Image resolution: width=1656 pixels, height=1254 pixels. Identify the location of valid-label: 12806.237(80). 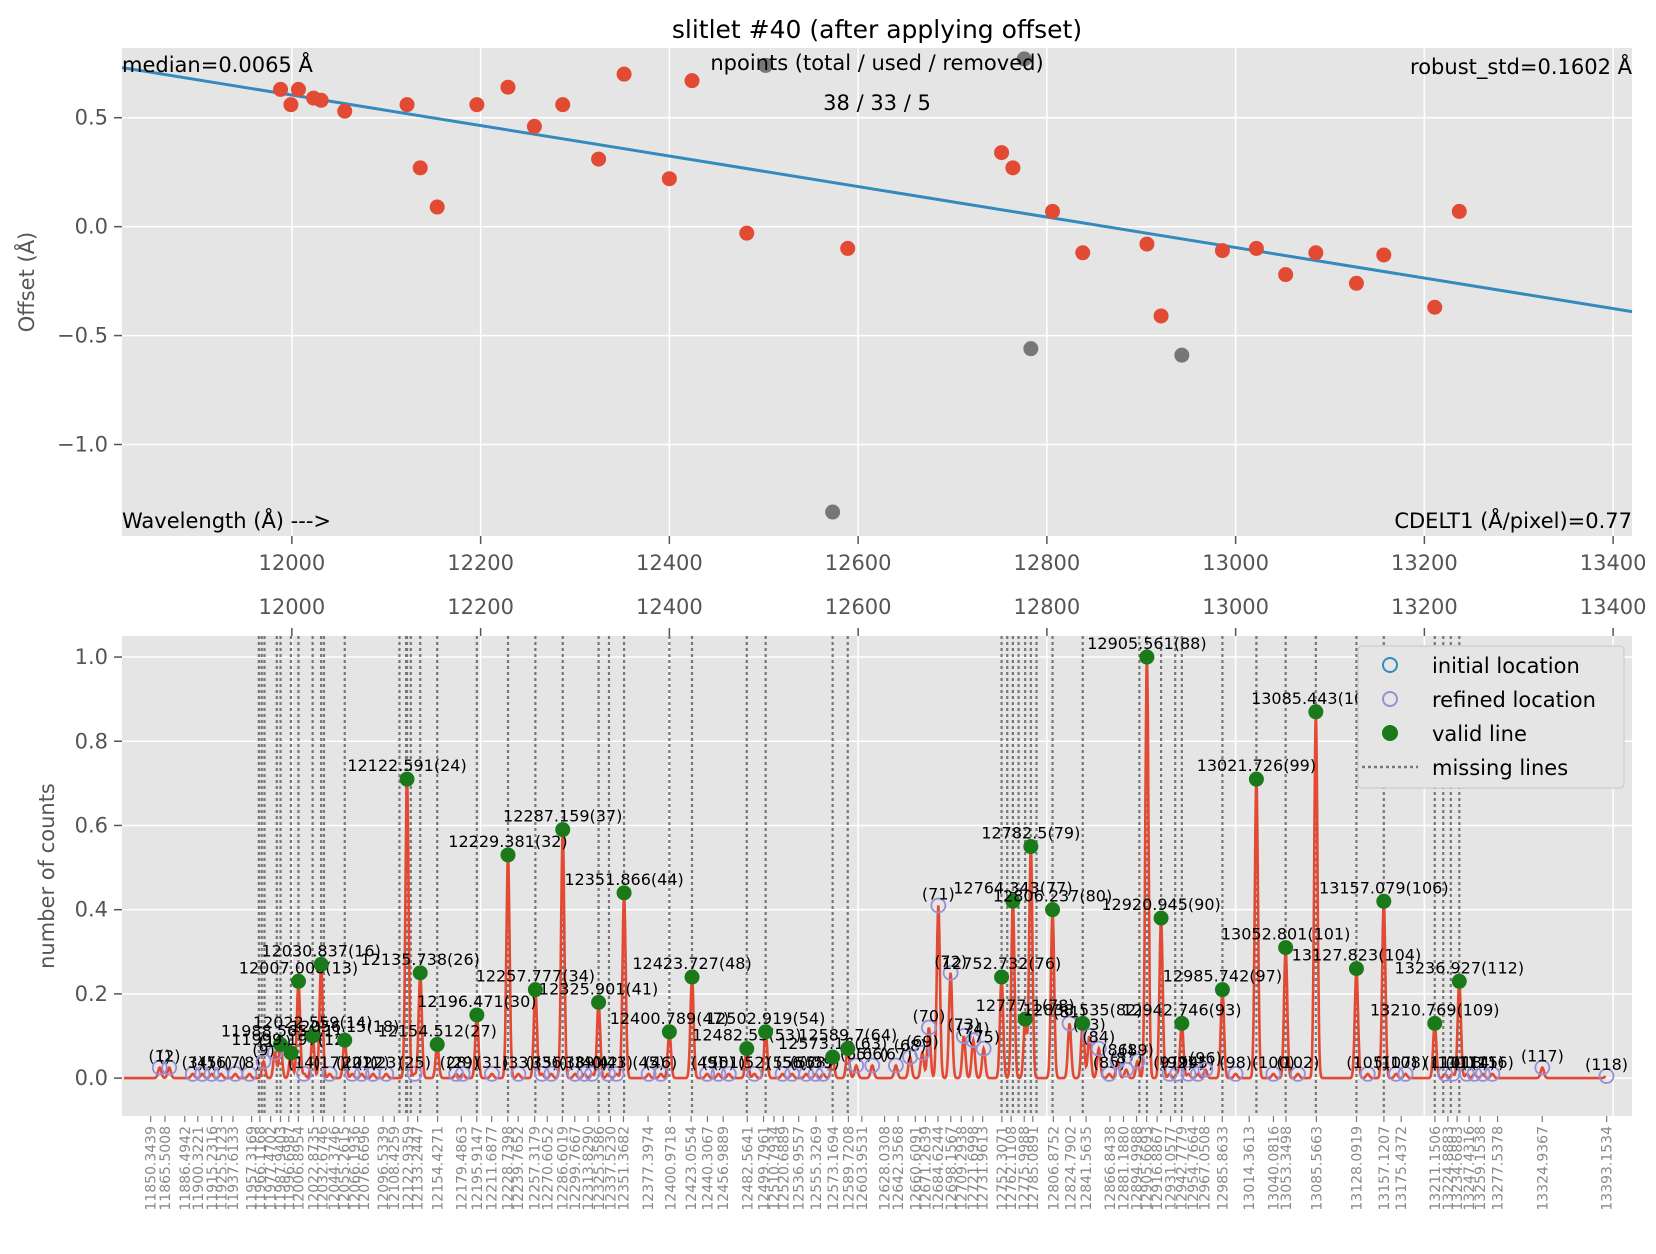
(1052, 896).